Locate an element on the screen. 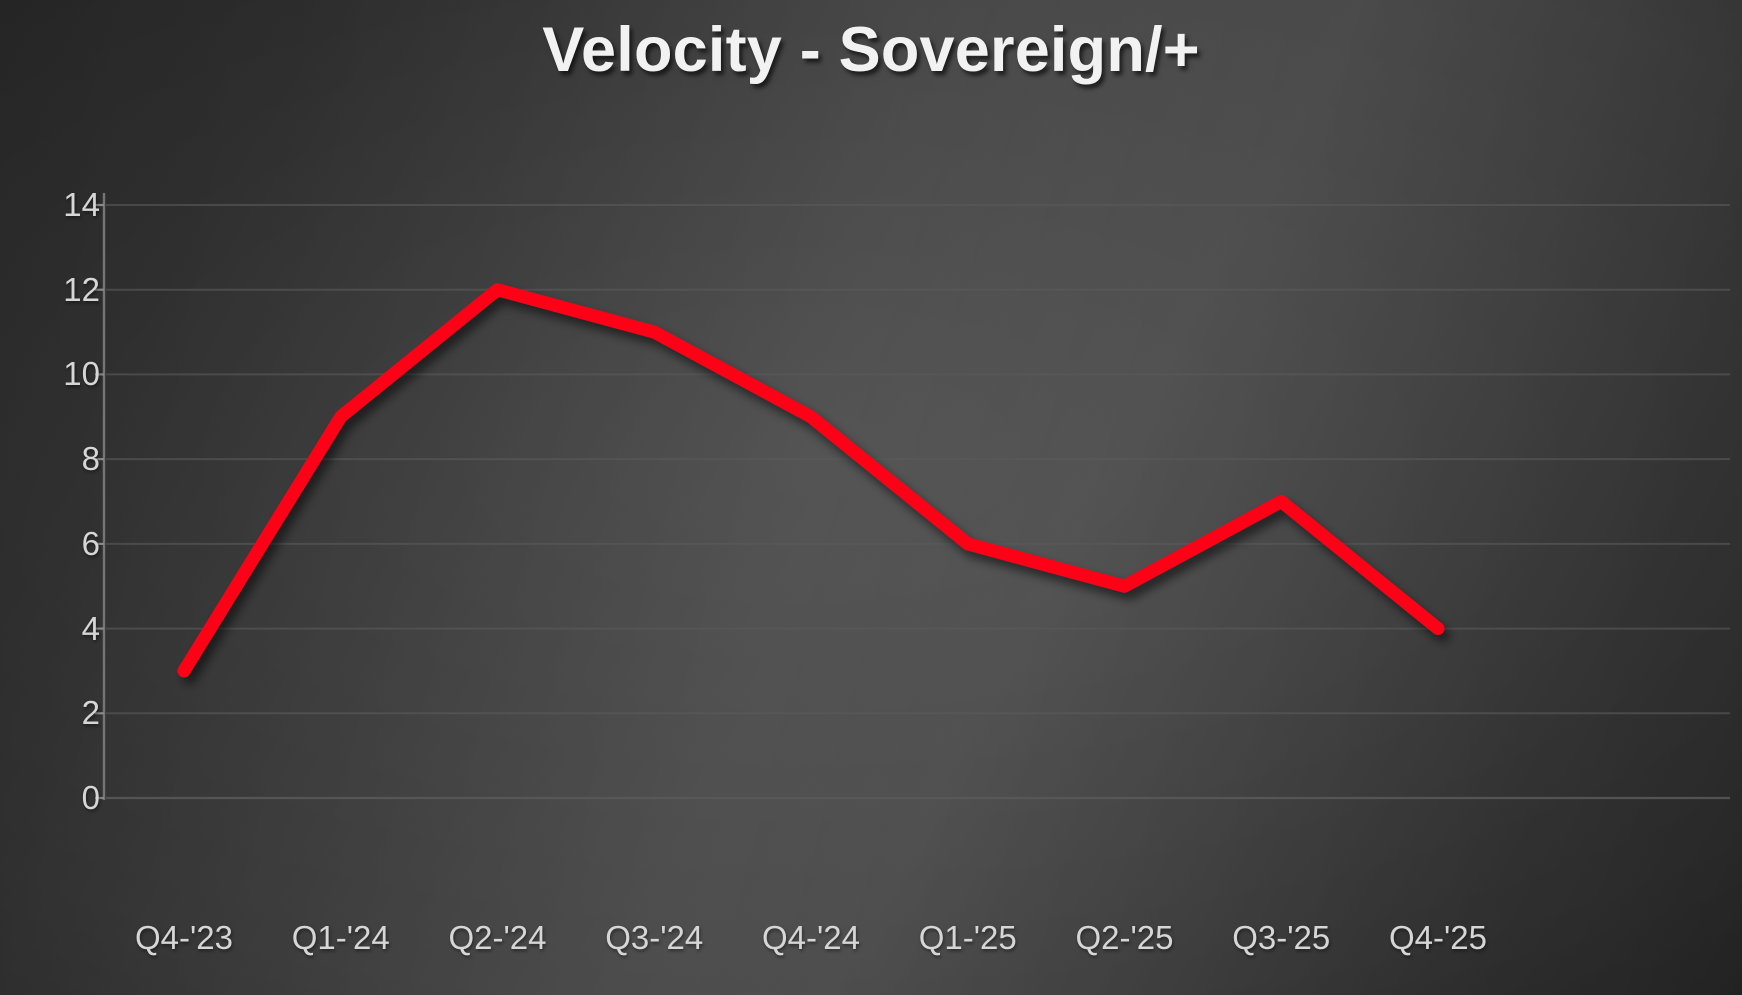 This screenshot has width=1742, height=995. y-axis-tick-label: 2 is located at coordinates (90, 713).